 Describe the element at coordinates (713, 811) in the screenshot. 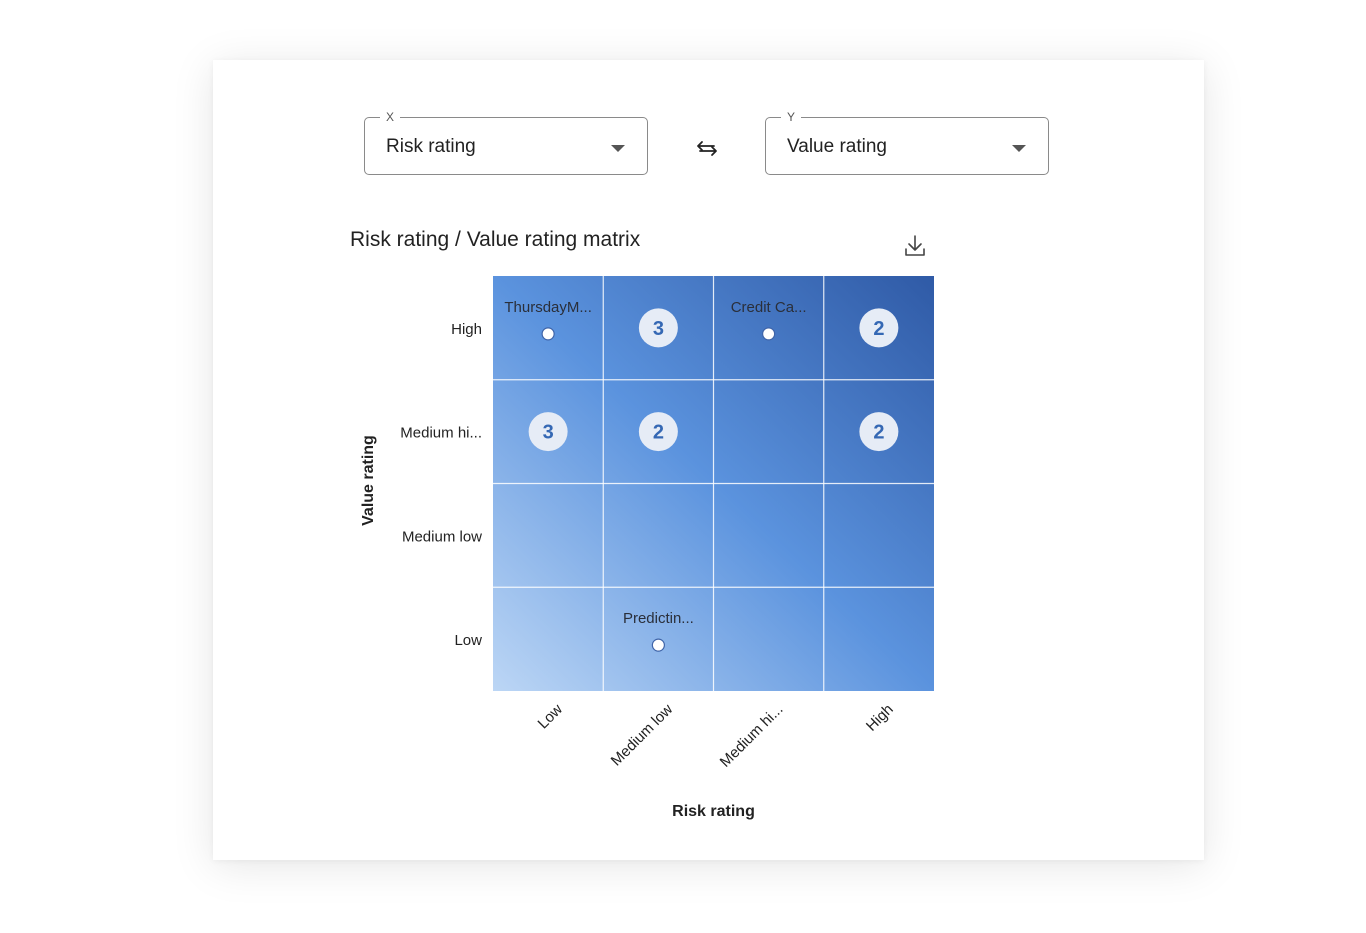

I see `x-axis-label: Risk rating` at that location.